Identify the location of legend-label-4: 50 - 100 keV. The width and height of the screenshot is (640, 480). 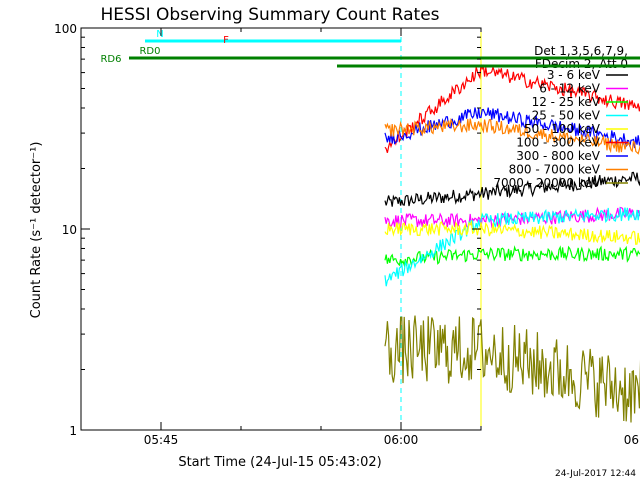
(562, 129).